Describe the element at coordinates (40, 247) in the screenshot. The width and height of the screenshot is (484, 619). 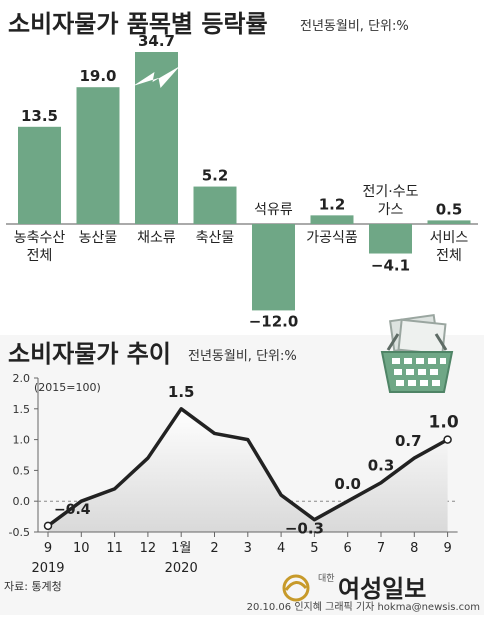
I see `bar-category-label: 농축수산 전체` at that location.